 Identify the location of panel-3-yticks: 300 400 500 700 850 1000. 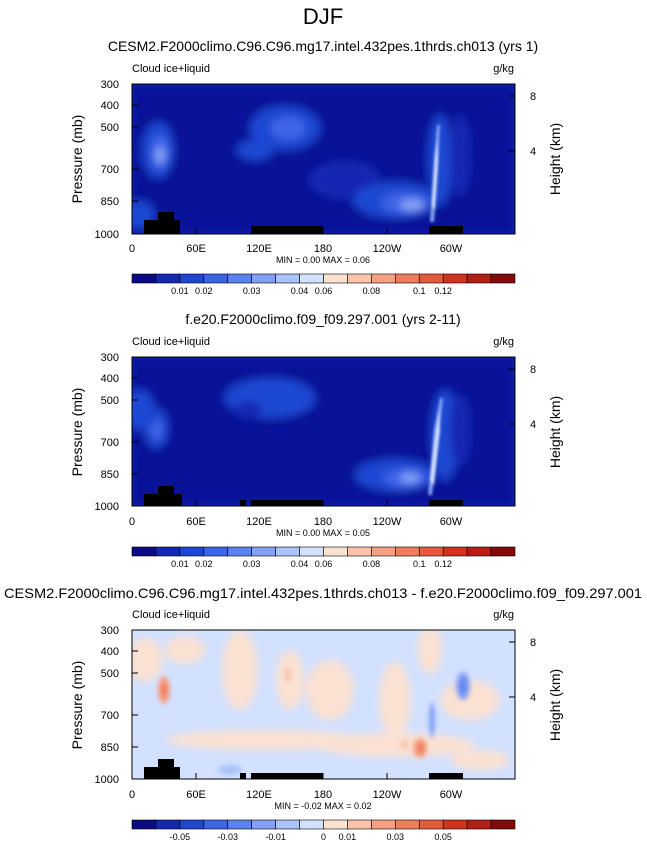
(116, 705).